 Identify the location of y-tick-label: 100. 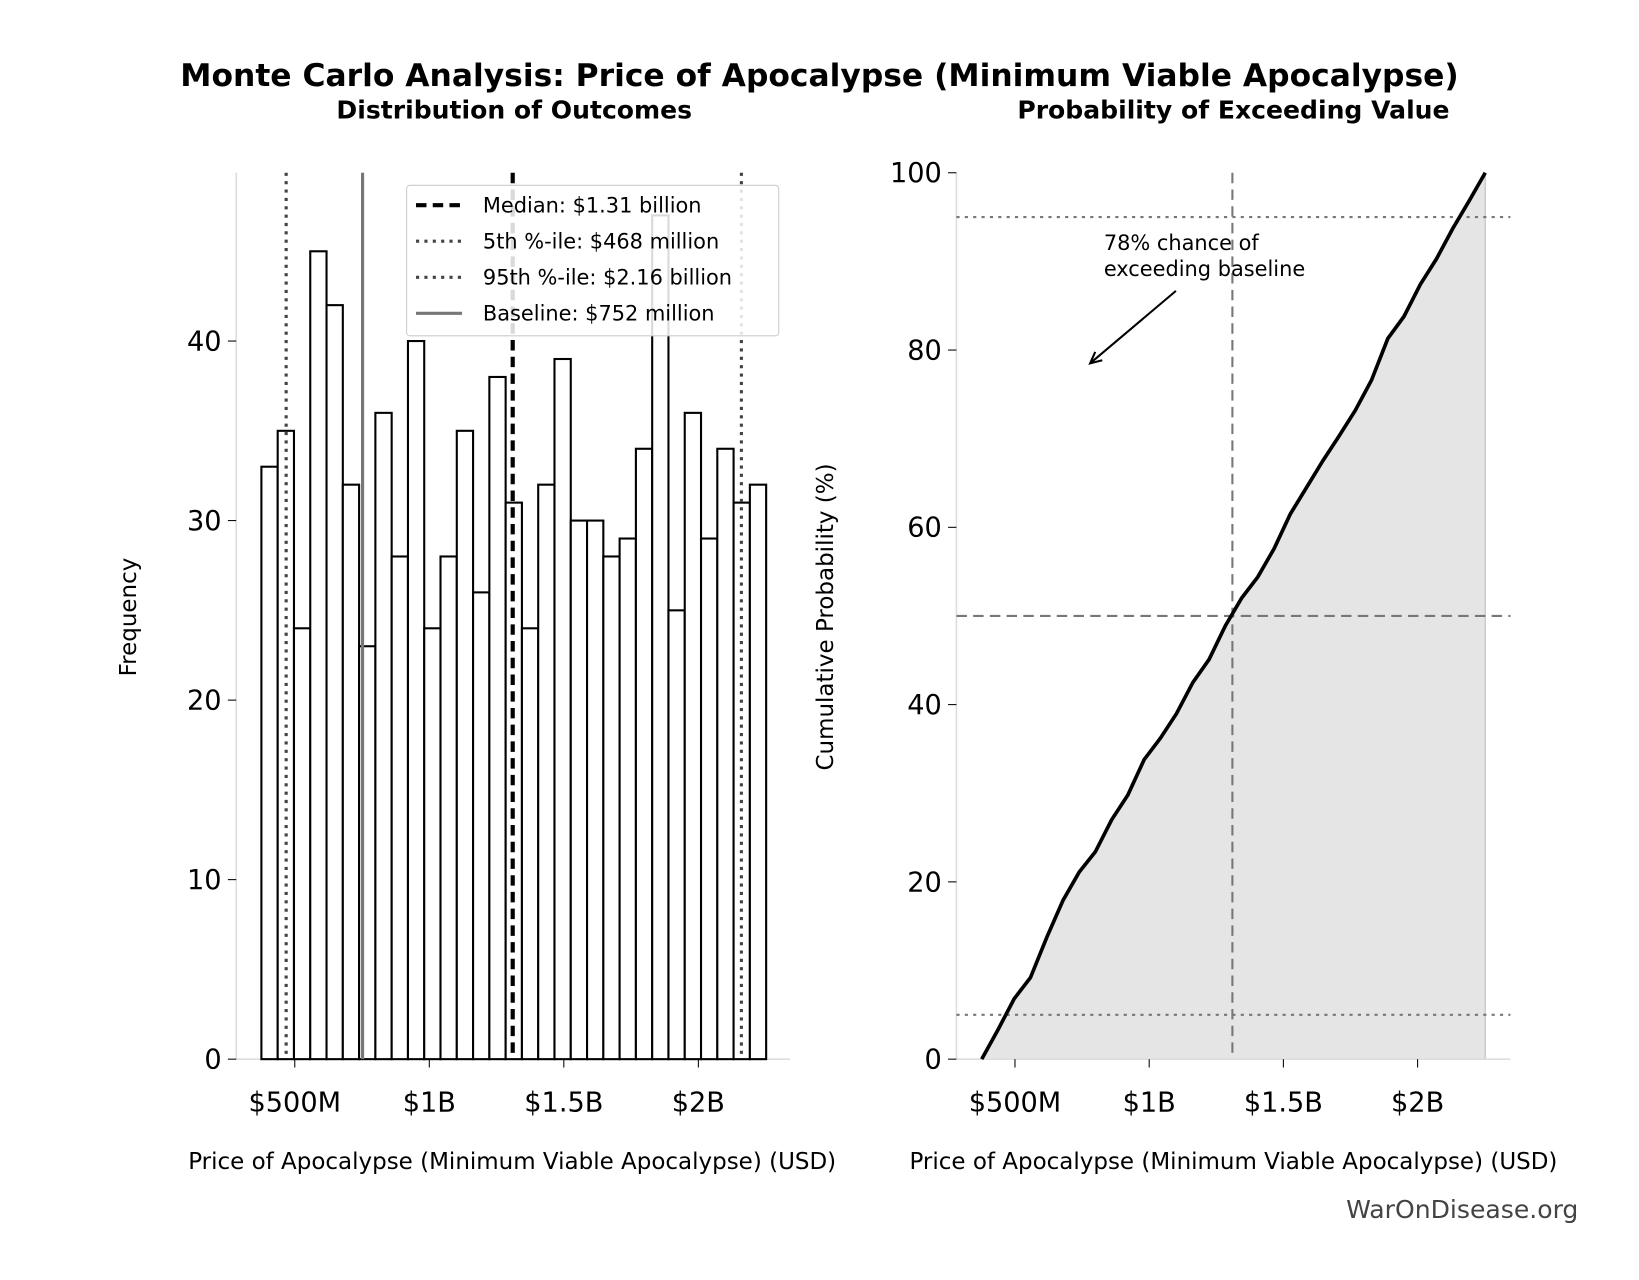
(916, 173).